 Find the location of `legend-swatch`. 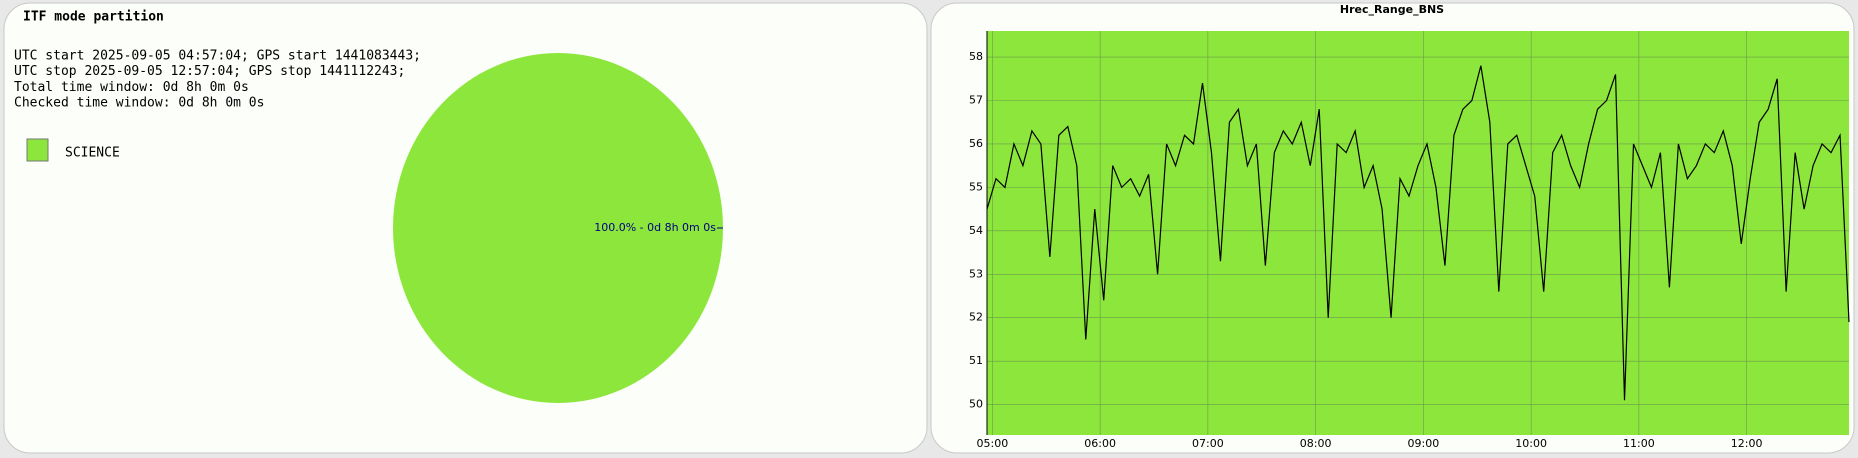

legend-swatch is located at coordinates (37, 150).